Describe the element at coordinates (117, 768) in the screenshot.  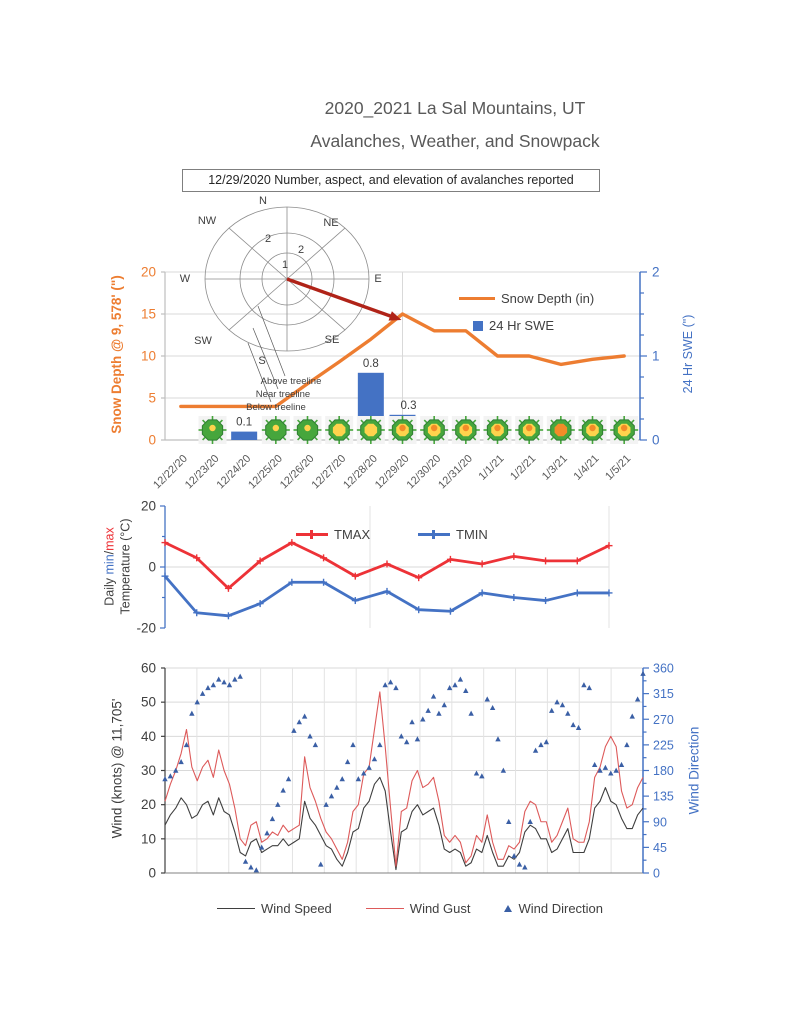
I see `wind-axis-title: Wind (knots) @ 11,705'` at that location.